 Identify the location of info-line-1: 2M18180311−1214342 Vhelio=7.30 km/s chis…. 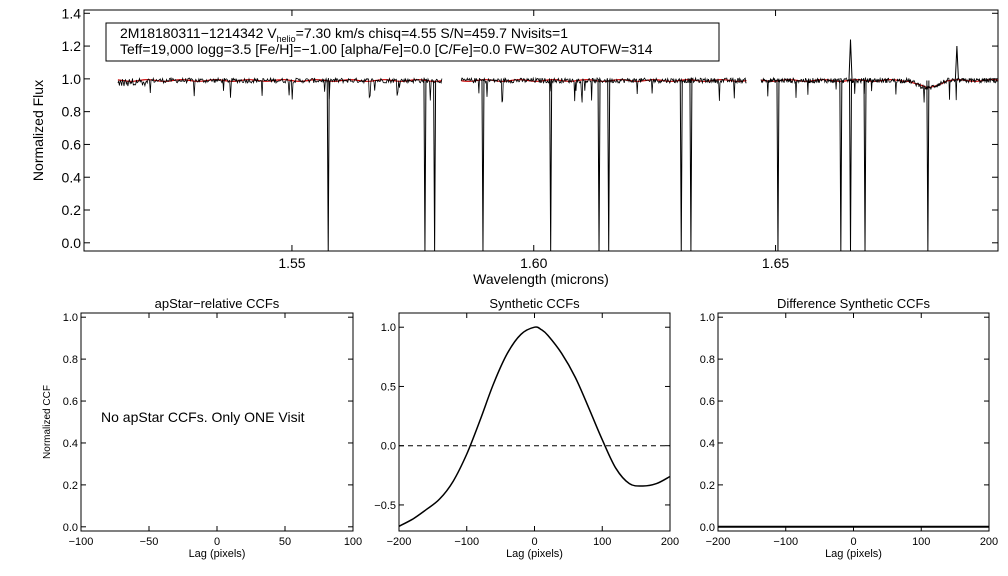
(344, 34).